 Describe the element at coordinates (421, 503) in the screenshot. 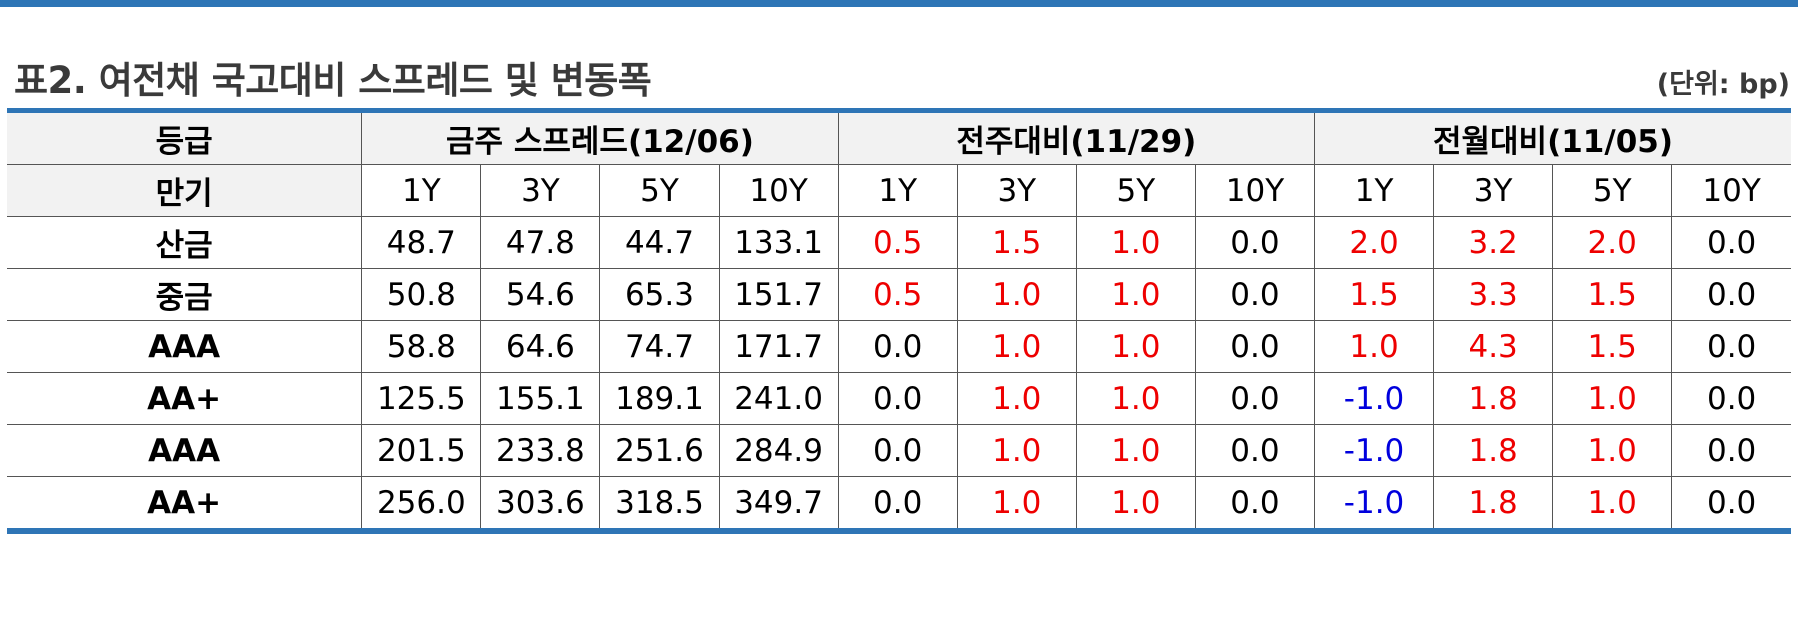

I see `value-cell: 256.0` at that location.